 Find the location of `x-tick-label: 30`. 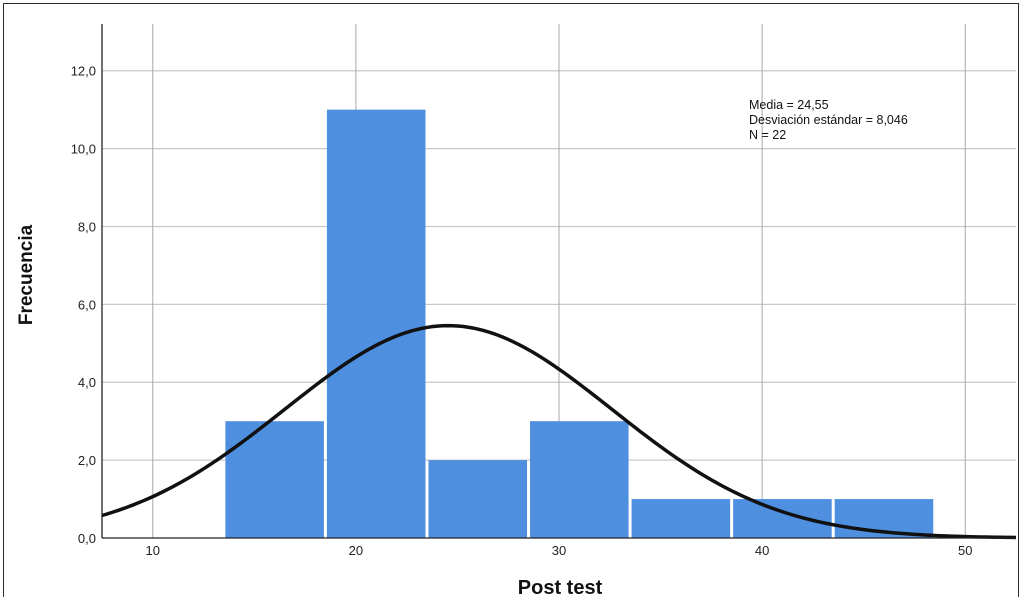

x-tick-label: 30 is located at coordinates (559, 550).